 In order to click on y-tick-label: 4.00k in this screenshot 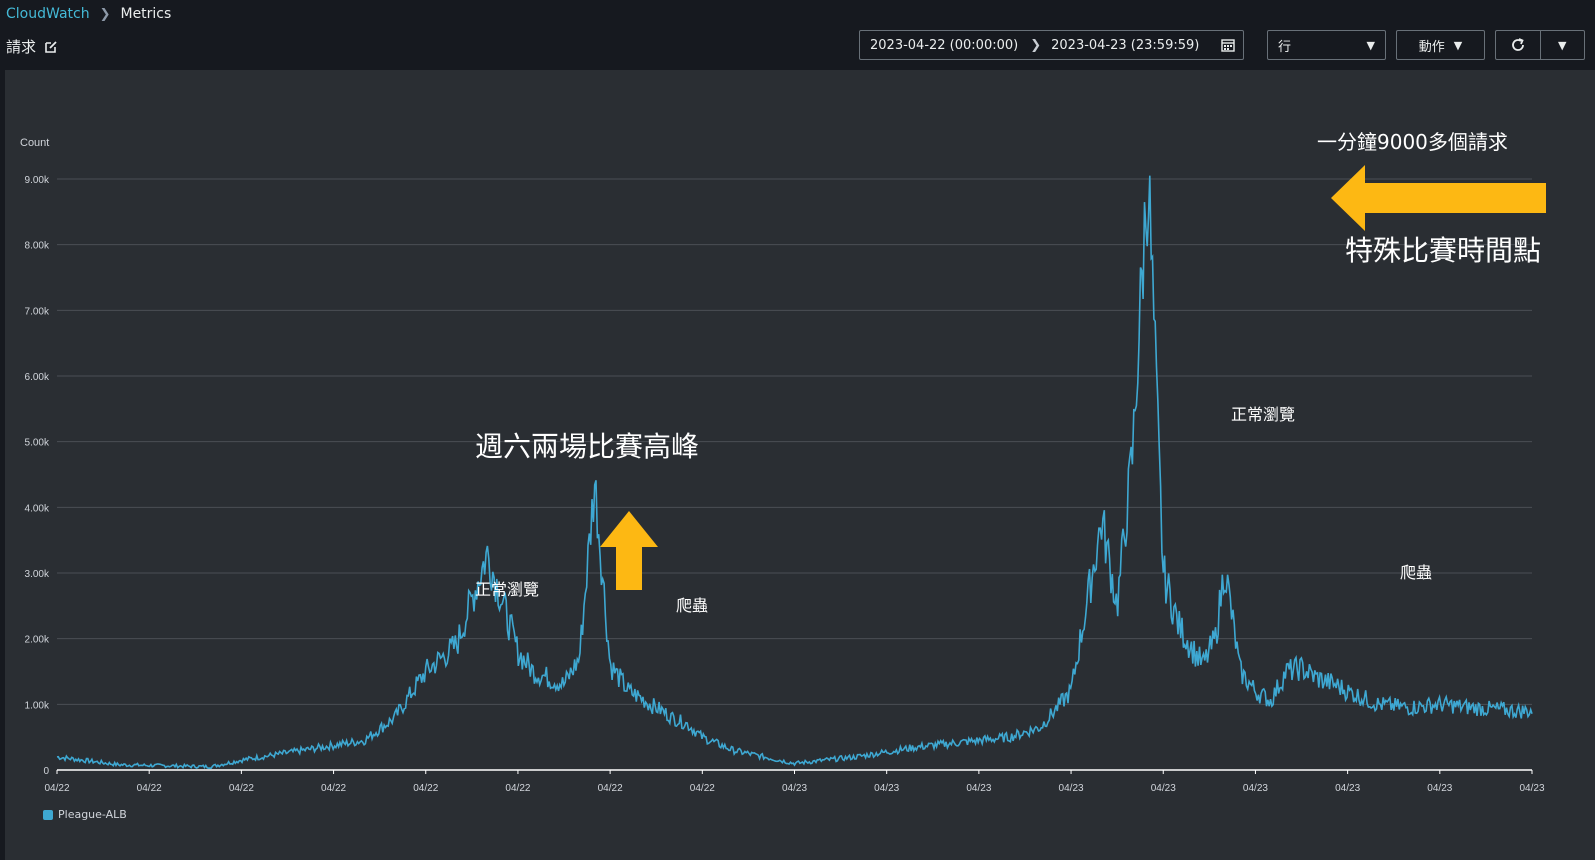, I will do `click(37, 508)`.